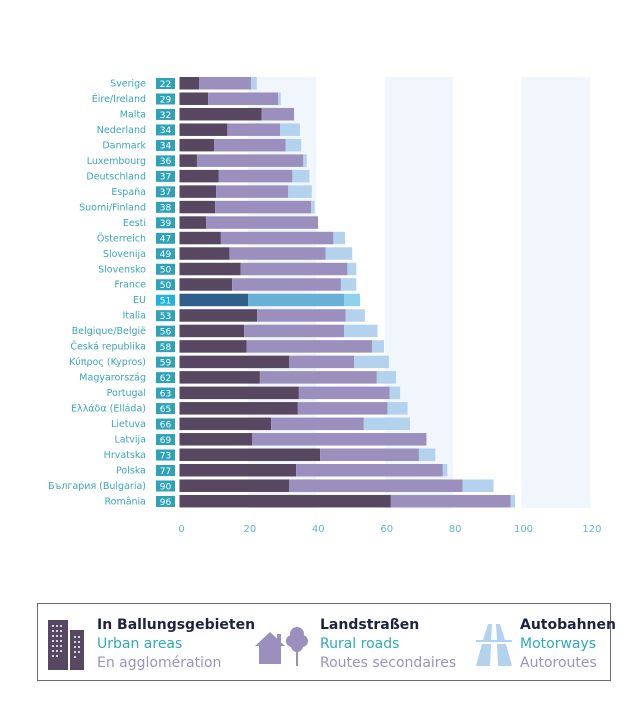 The width and height of the screenshot is (637, 707). I want to click on x-tick-label: 20, so click(250, 529).